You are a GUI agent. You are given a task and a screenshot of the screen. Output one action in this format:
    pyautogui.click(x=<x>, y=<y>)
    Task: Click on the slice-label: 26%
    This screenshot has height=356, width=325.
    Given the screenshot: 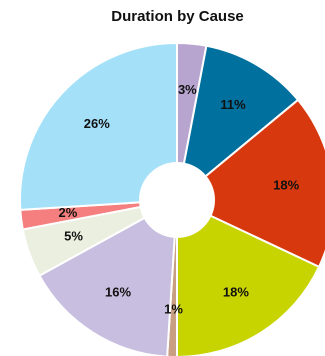 What is the action you would take?
    pyautogui.click(x=97, y=123)
    